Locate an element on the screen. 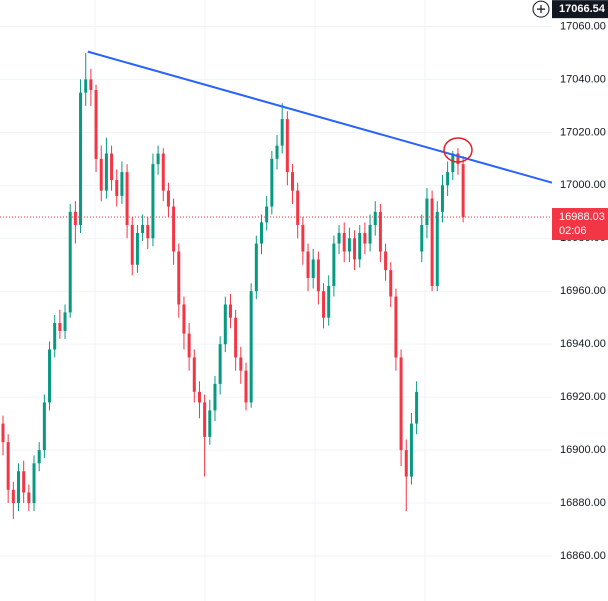 The image size is (608, 601). y-tick-label: 16940.00 is located at coordinates (583, 344).